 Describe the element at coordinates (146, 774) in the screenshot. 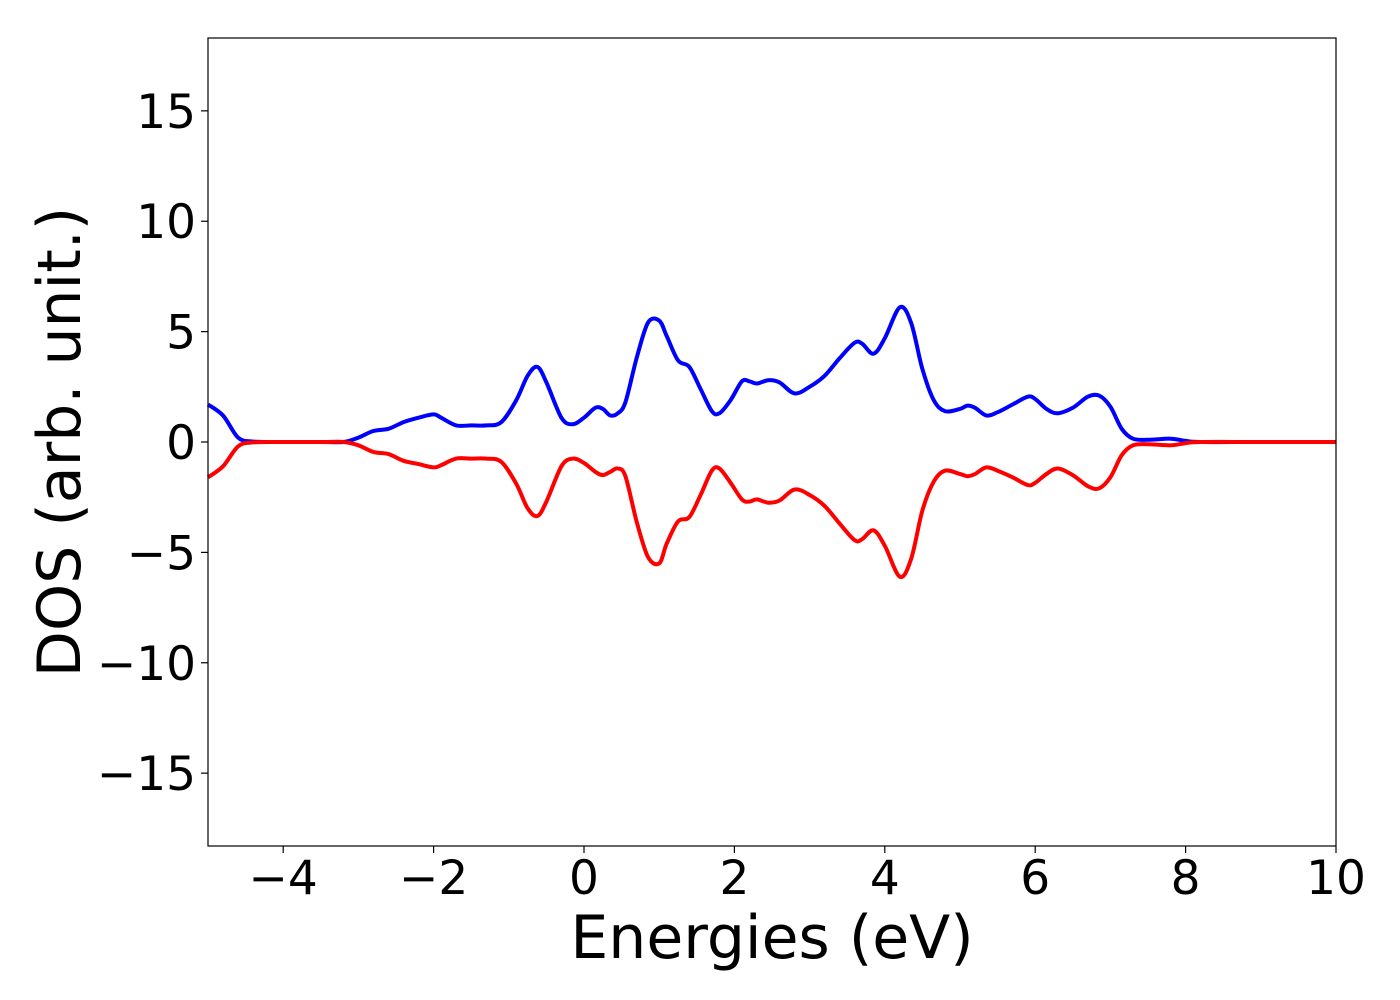

I see `y-tick-label: −15` at that location.